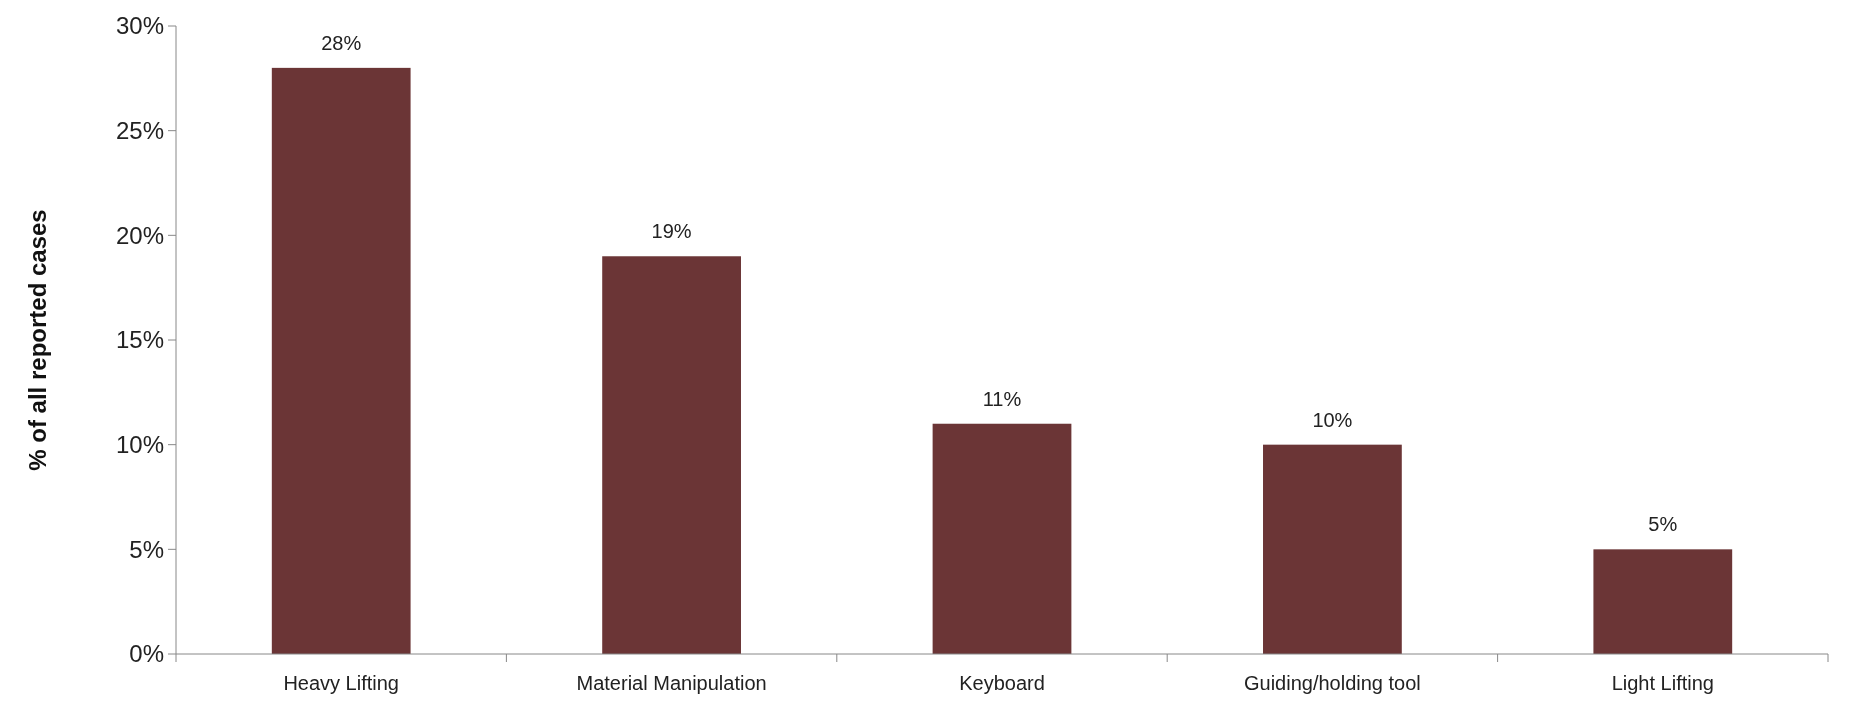  I want to click on data-label: 19%, so click(671, 231).